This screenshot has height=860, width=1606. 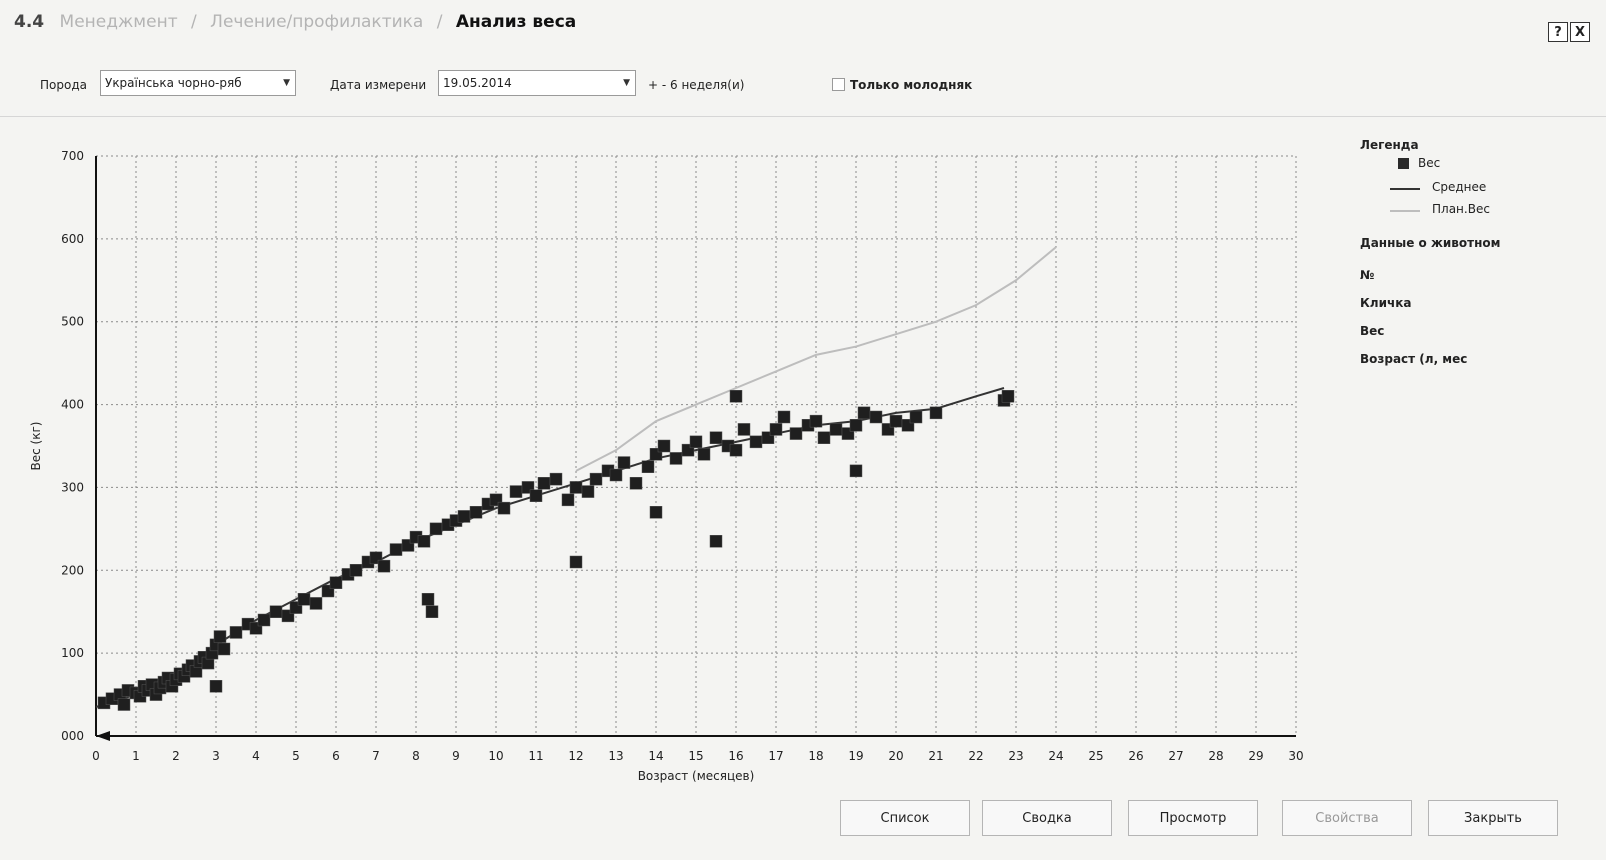 I want to click on x-tick-label: 12, so click(x=575, y=756).